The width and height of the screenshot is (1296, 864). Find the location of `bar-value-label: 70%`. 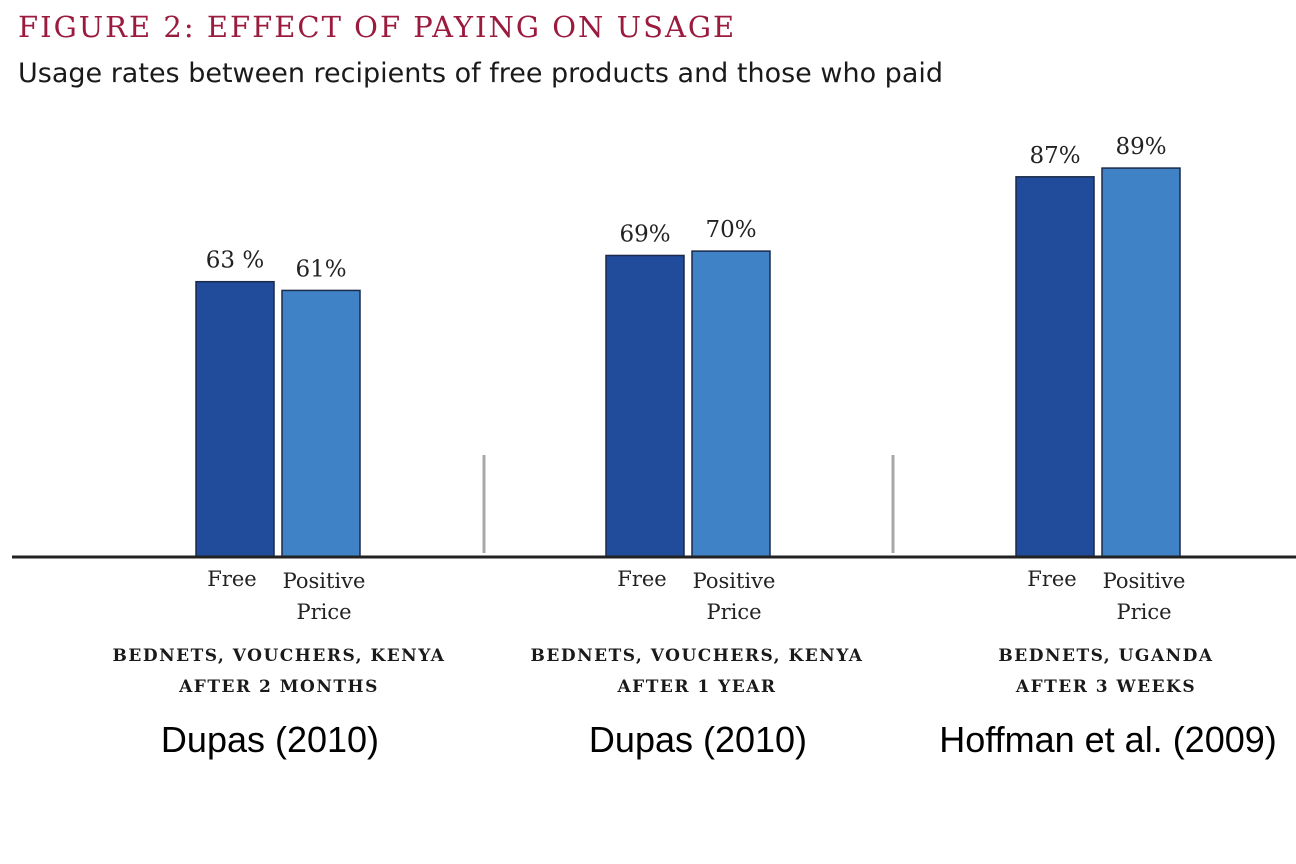

bar-value-label: 70% is located at coordinates (730, 230).